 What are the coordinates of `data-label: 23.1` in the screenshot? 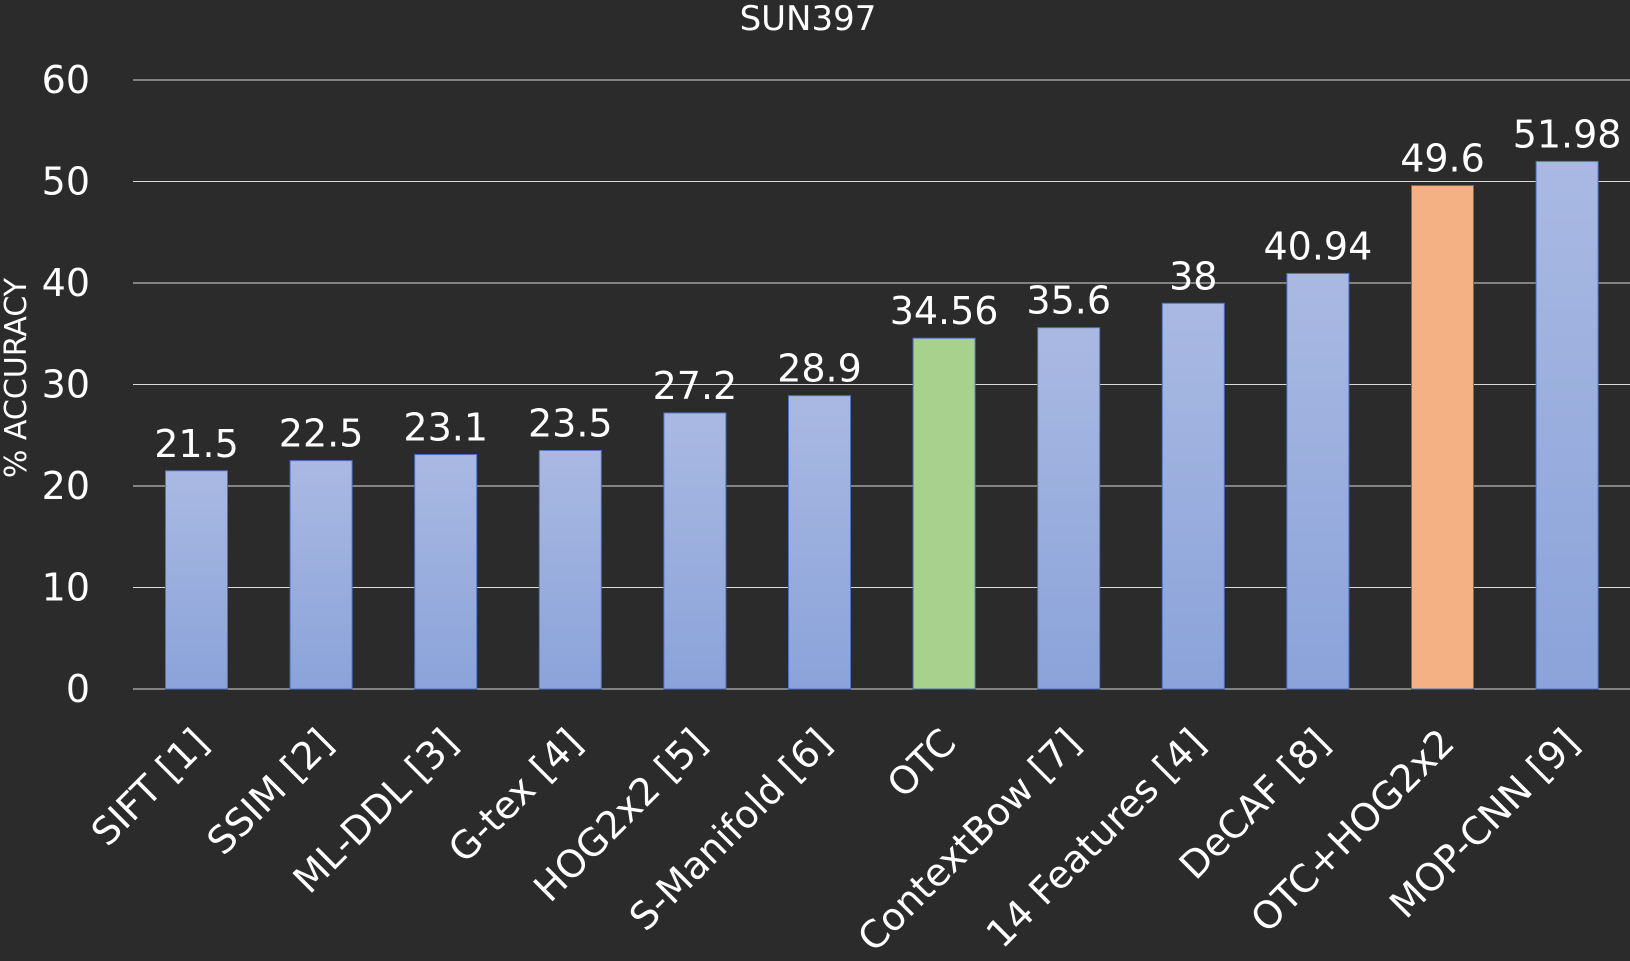 It's located at (445, 428).